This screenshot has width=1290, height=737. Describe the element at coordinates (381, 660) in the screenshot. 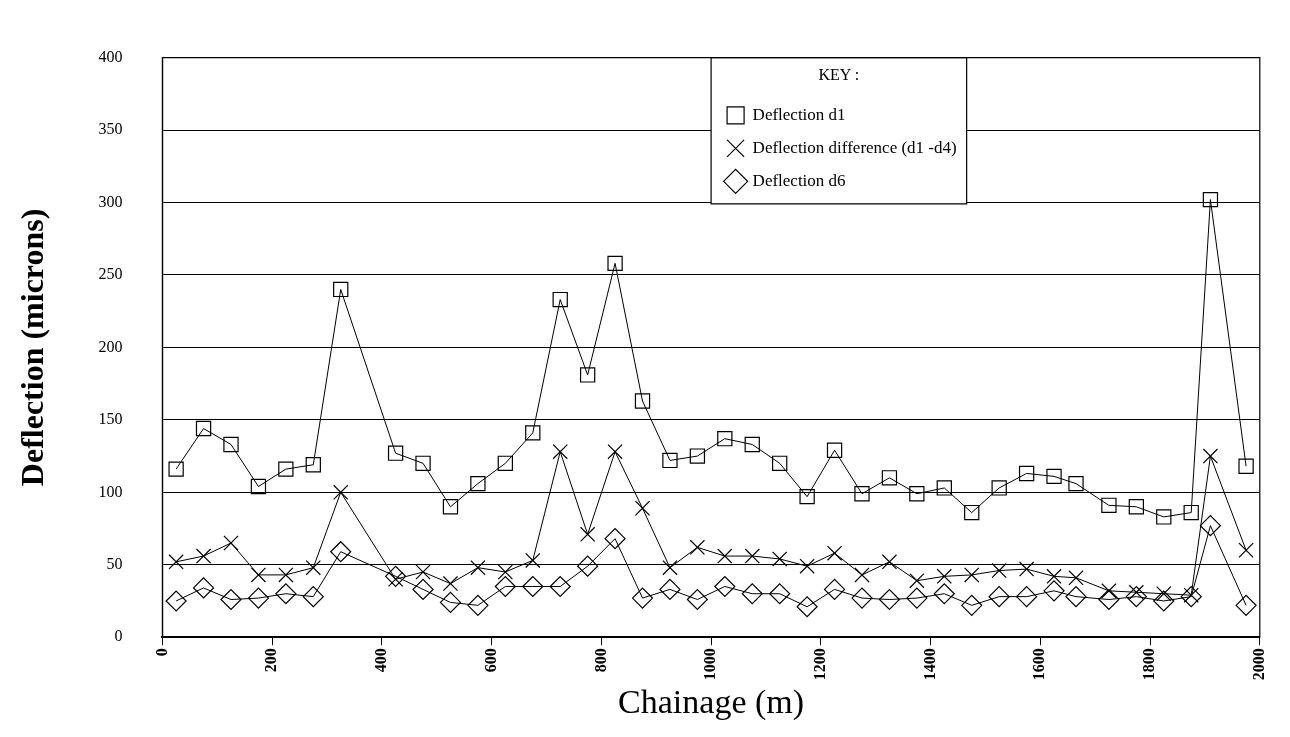

I see `x-tick-label: 400` at that location.